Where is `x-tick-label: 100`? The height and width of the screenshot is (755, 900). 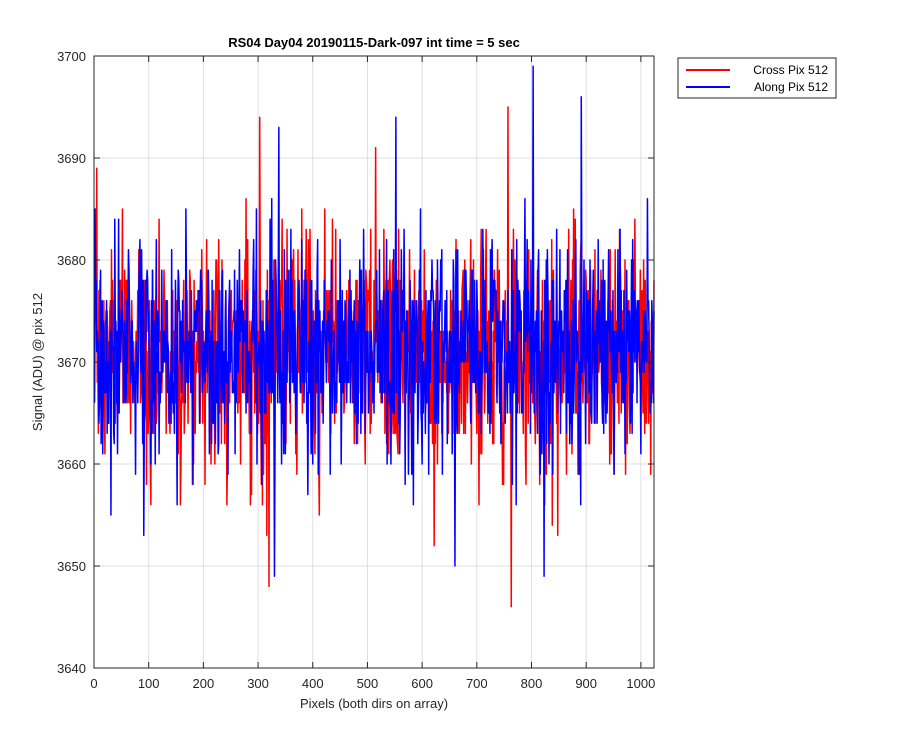 x-tick-label: 100 is located at coordinates (149, 683).